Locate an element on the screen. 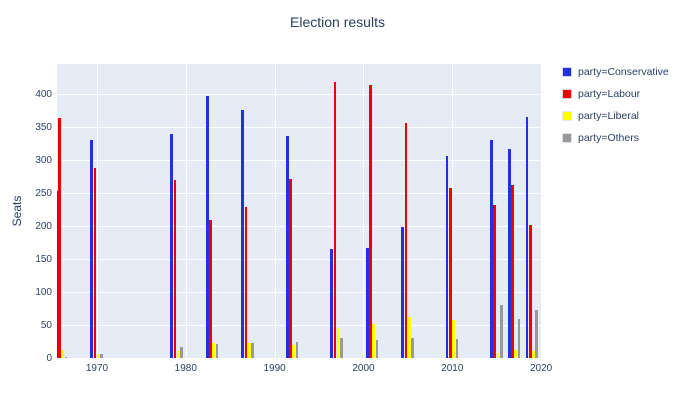 This screenshot has width=675, height=400. bar-liberal-2010 is located at coordinates (453, 339).